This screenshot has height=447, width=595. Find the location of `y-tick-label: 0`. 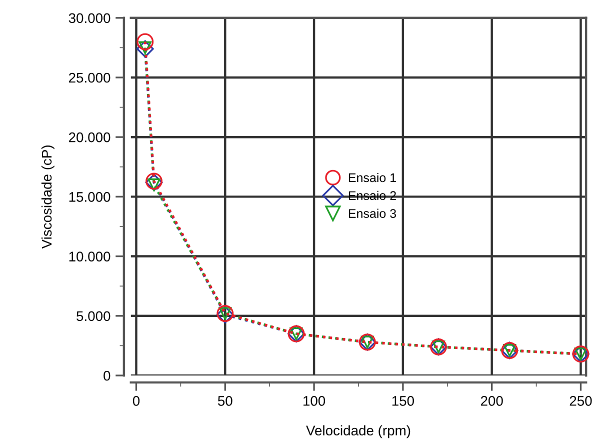

y-tick-label: 0 is located at coordinates (107, 375).